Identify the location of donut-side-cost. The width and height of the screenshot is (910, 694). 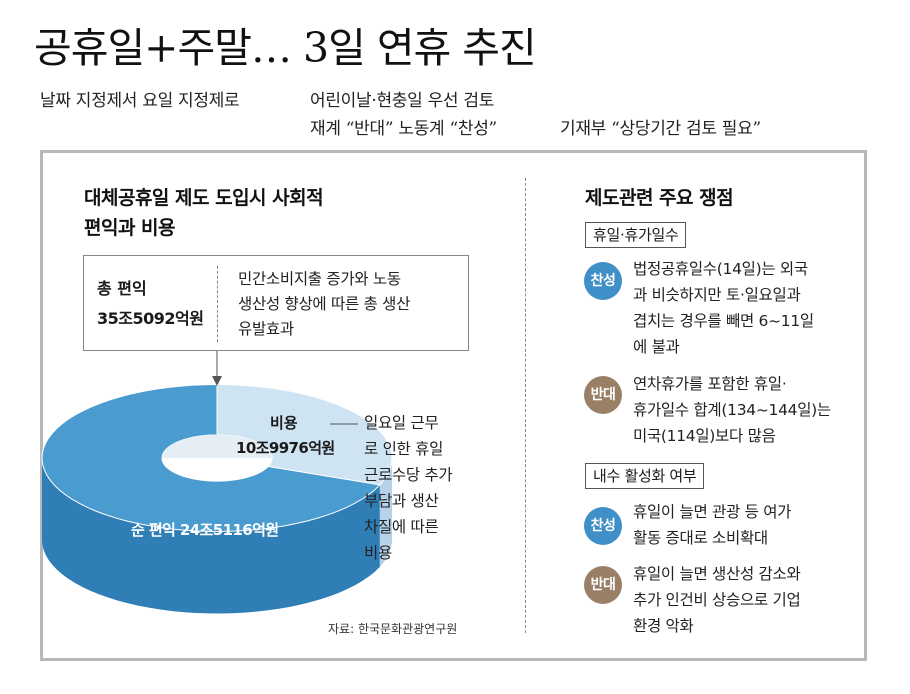
(385, 512).